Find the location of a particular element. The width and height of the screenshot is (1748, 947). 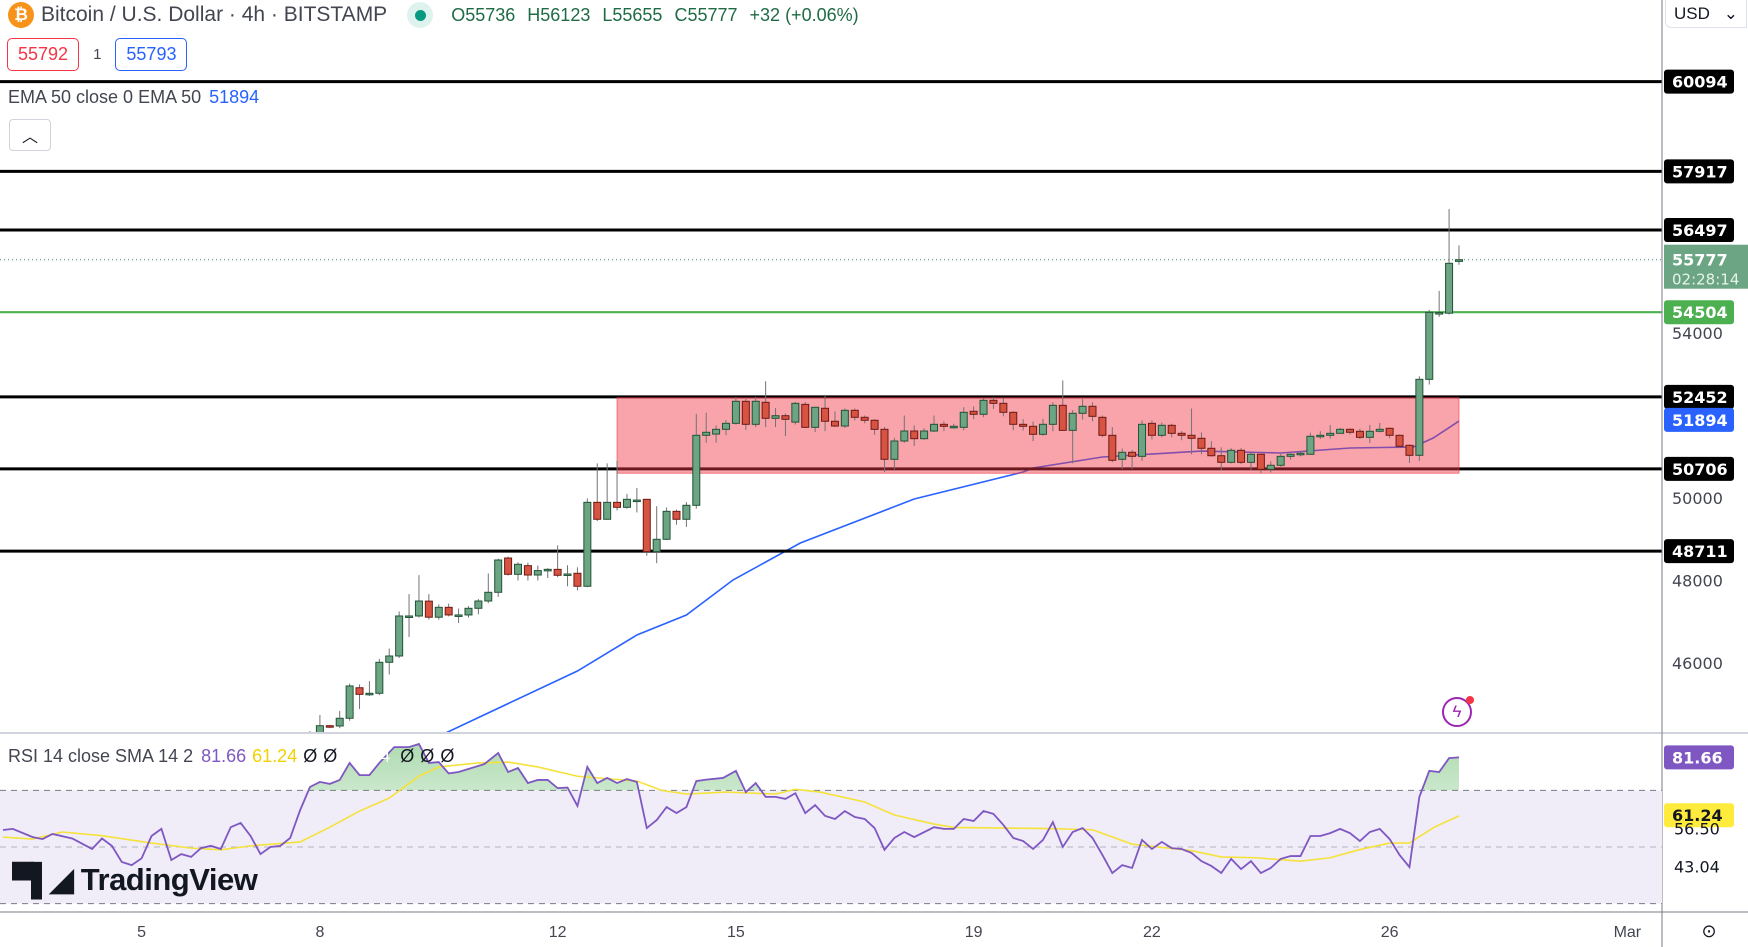

rsi-axis-value: 56.50 is located at coordinates (1697, 829).